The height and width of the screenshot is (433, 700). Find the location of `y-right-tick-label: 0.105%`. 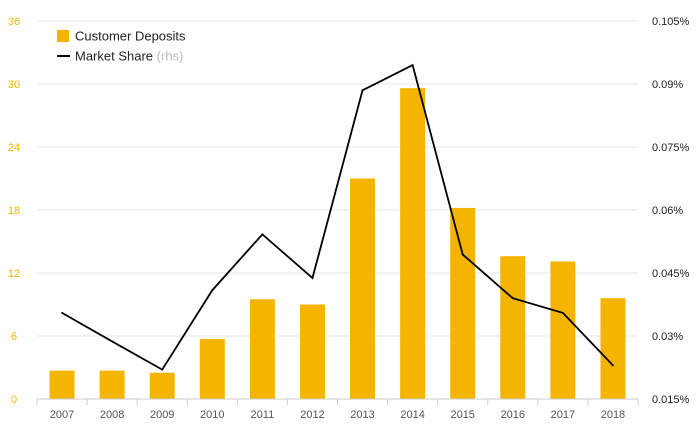

y-right-tick-label: 0.105% is located at coordinates (671, 22).